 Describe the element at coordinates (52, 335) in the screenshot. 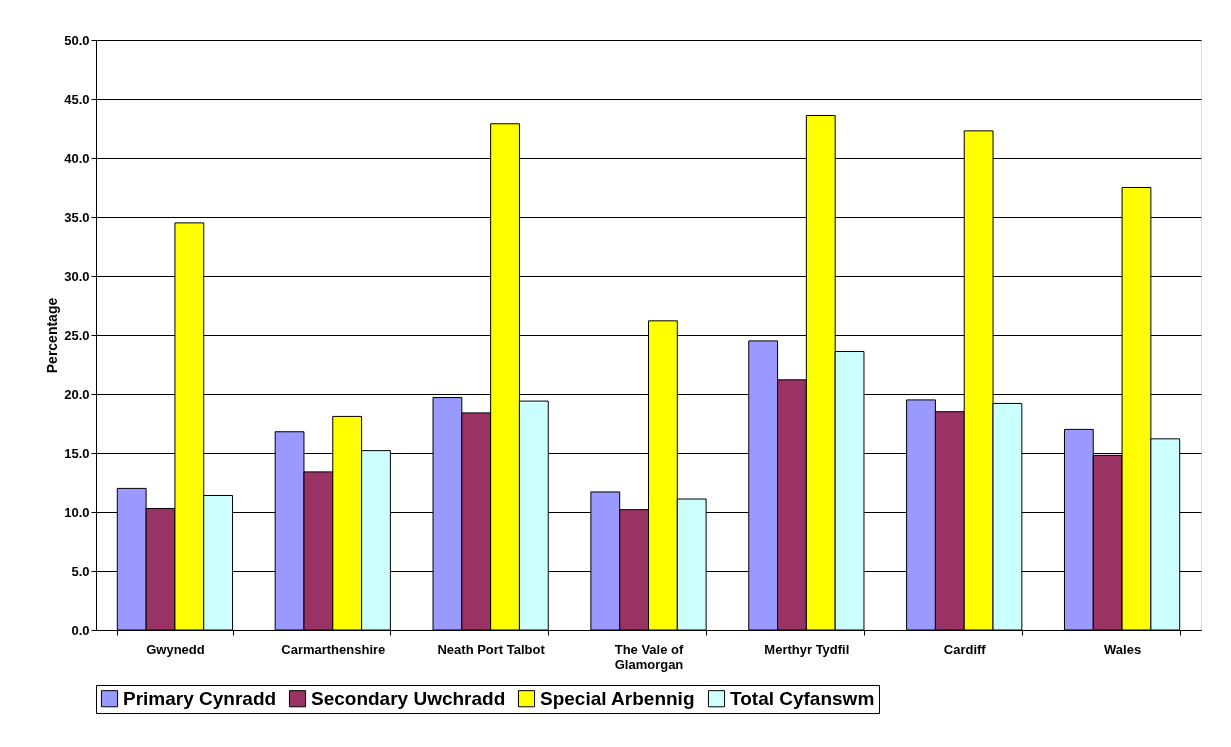

I see `y-axis-title: Percentage` at that location.